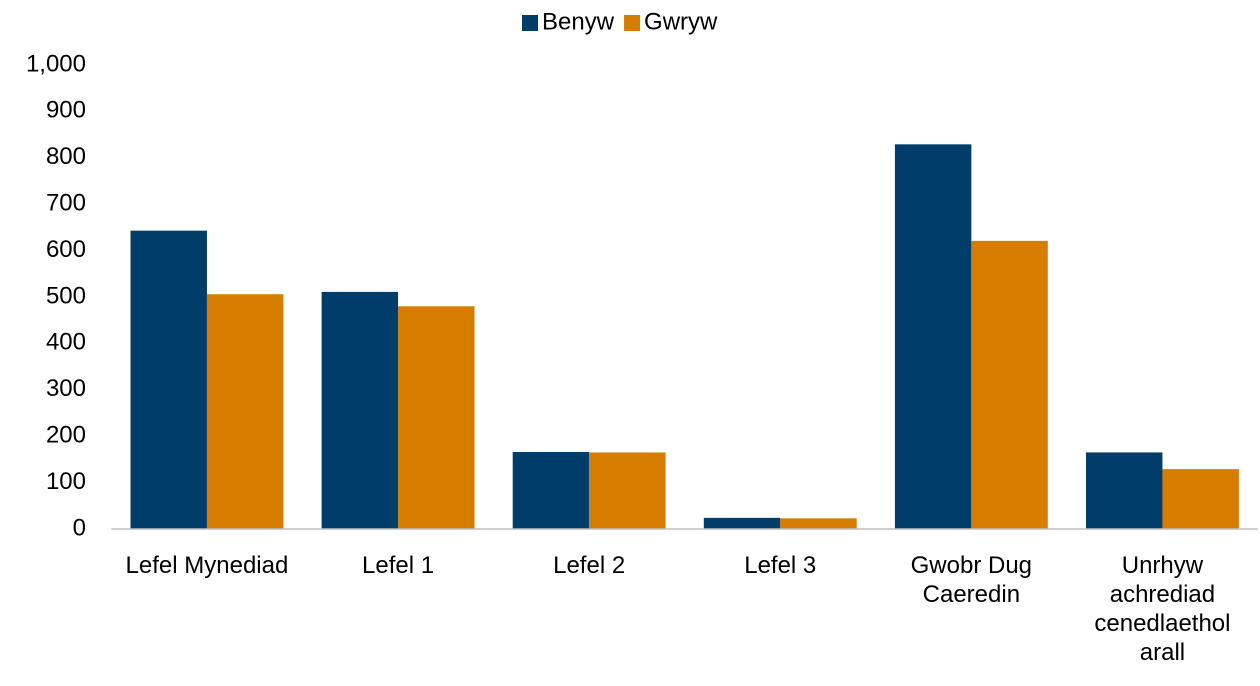 The width and height of the screenshot is (1260, 686). I want to click on x-tick-label: Lefel Mynediad, so click(207, 565).